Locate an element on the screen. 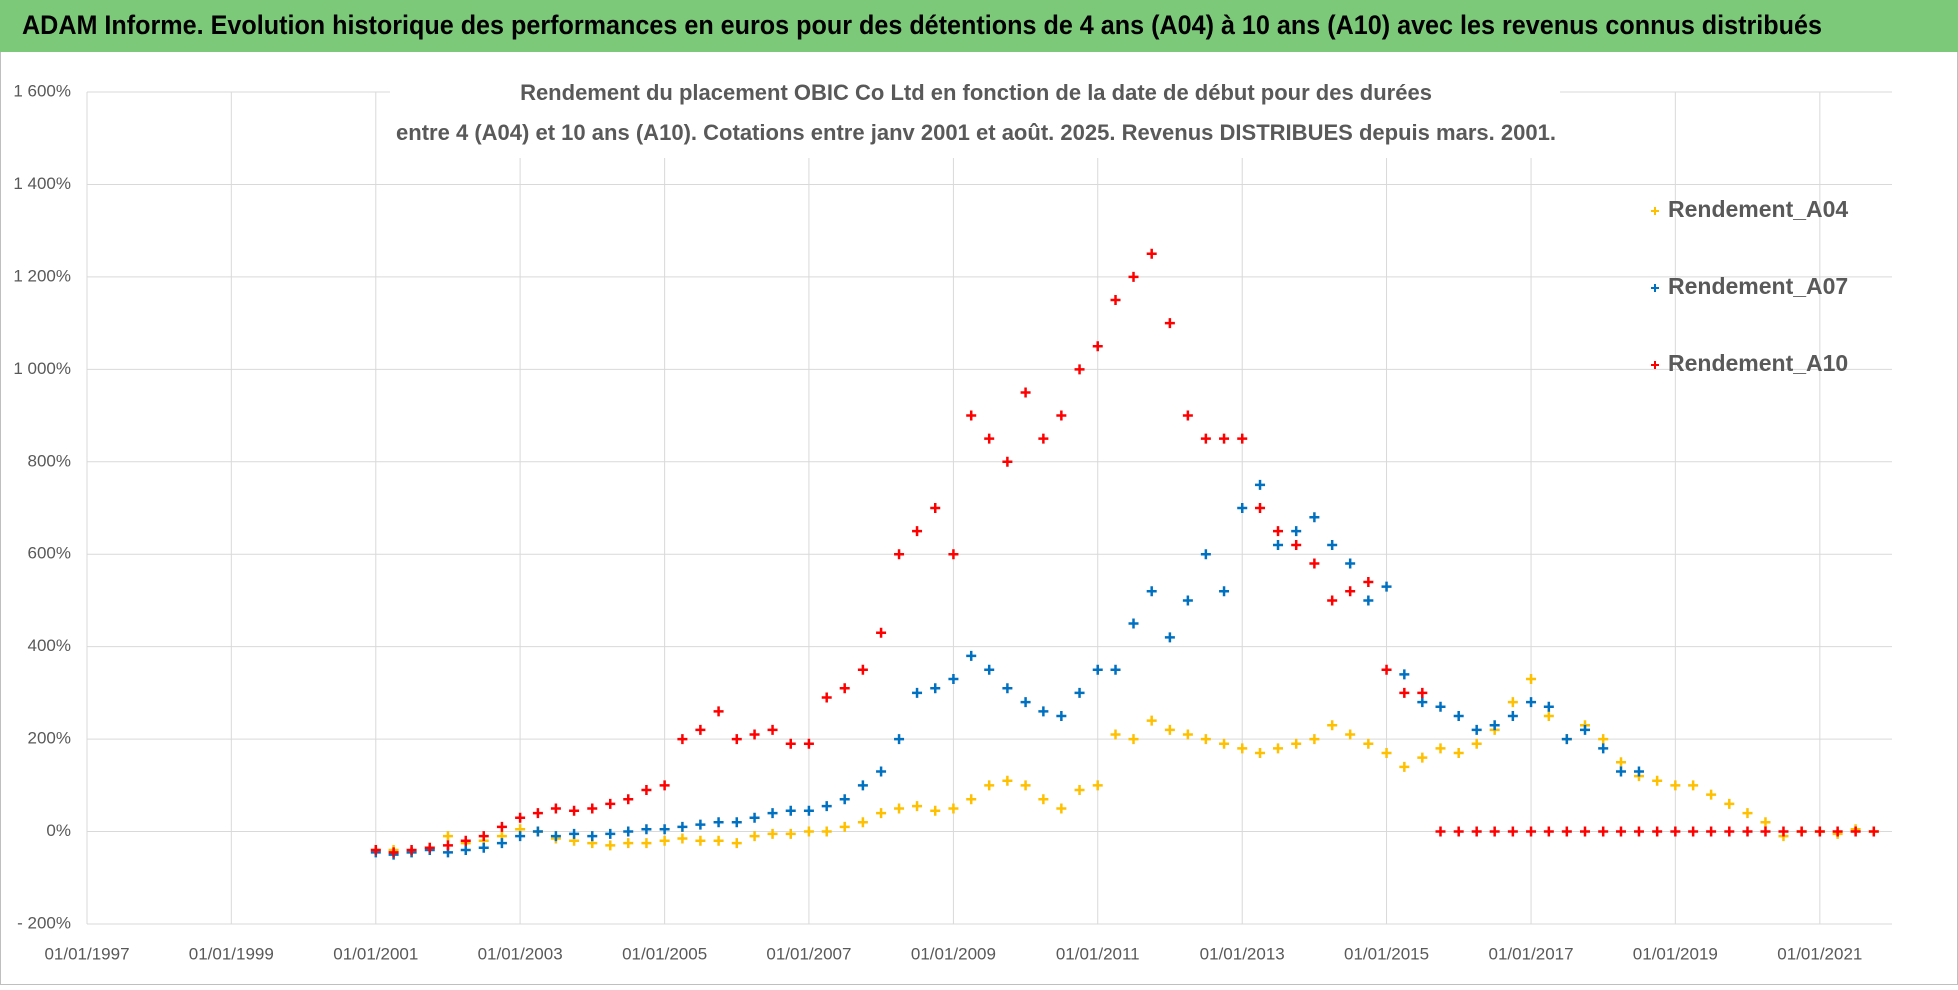 This screenshot has height=990, width=1958. y-tick-label: 1 600% is located at coordinates (42, 90).